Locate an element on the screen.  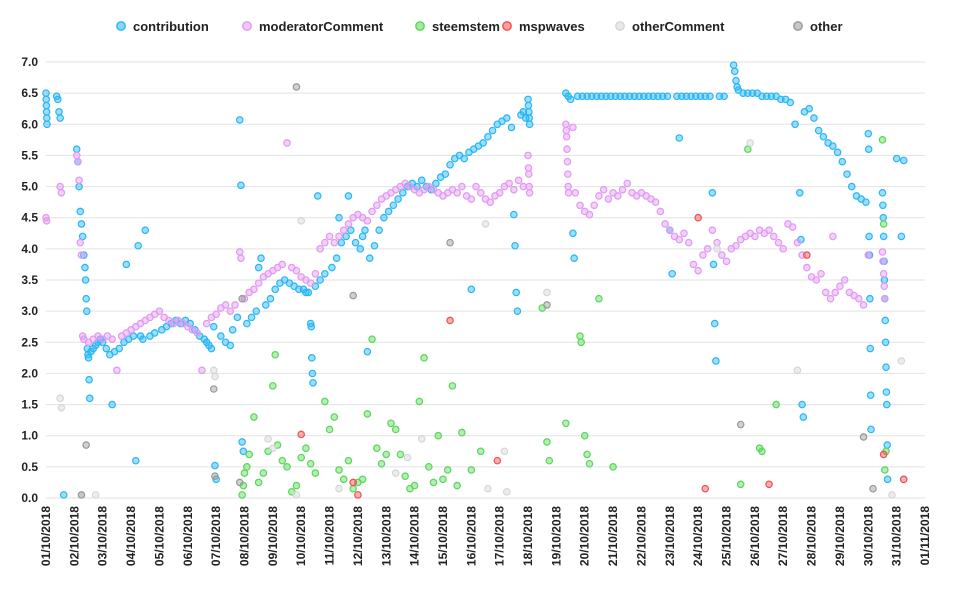
legend-item-steemstem: steemstem is located at coordinates (457, 26).